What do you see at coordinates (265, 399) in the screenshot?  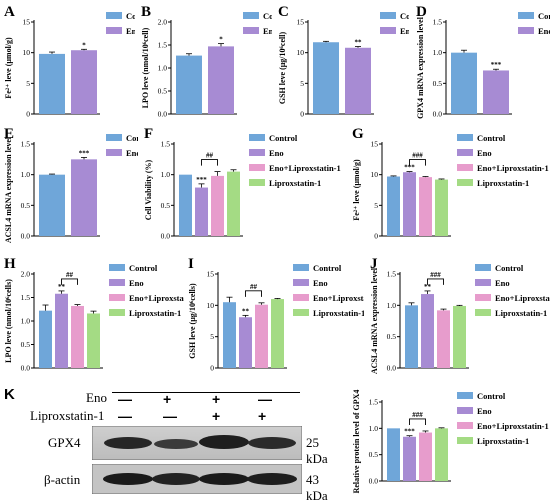 I see `eno-sign-4: —` at bounding box center [265, 399].